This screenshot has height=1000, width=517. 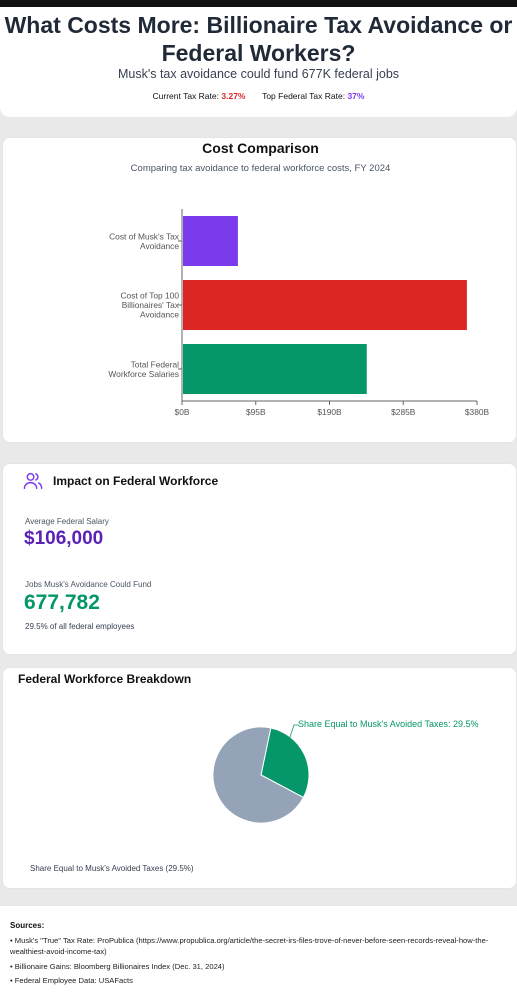 I want to click on category-label: Cost of Musk's Tax Avoidance, so click(x=144, y=241).